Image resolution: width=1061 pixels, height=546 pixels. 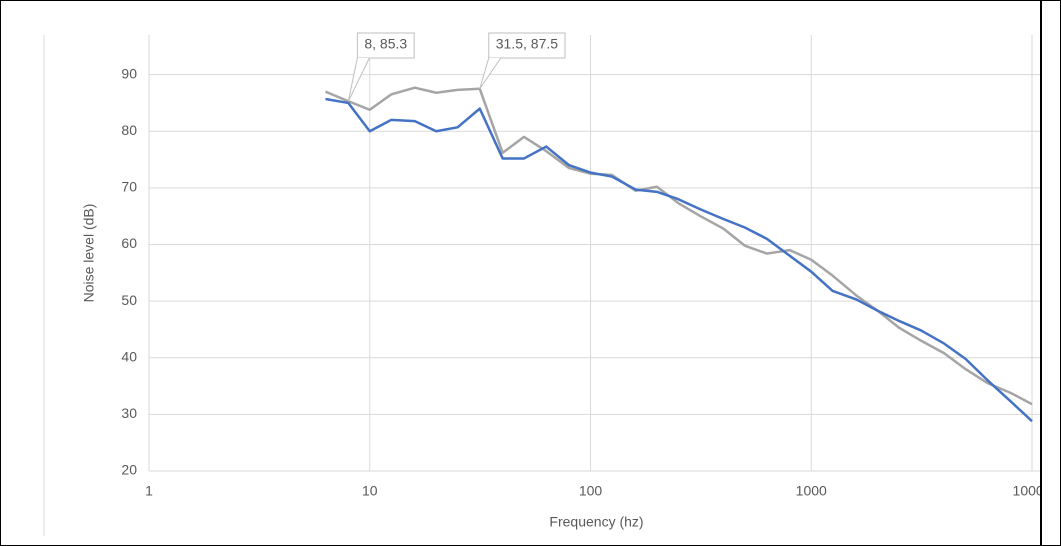 What do you see at coordinates (129, 73) in the screenshot?
I see `y-tick-label: 90` at bounding box center [129, 73].